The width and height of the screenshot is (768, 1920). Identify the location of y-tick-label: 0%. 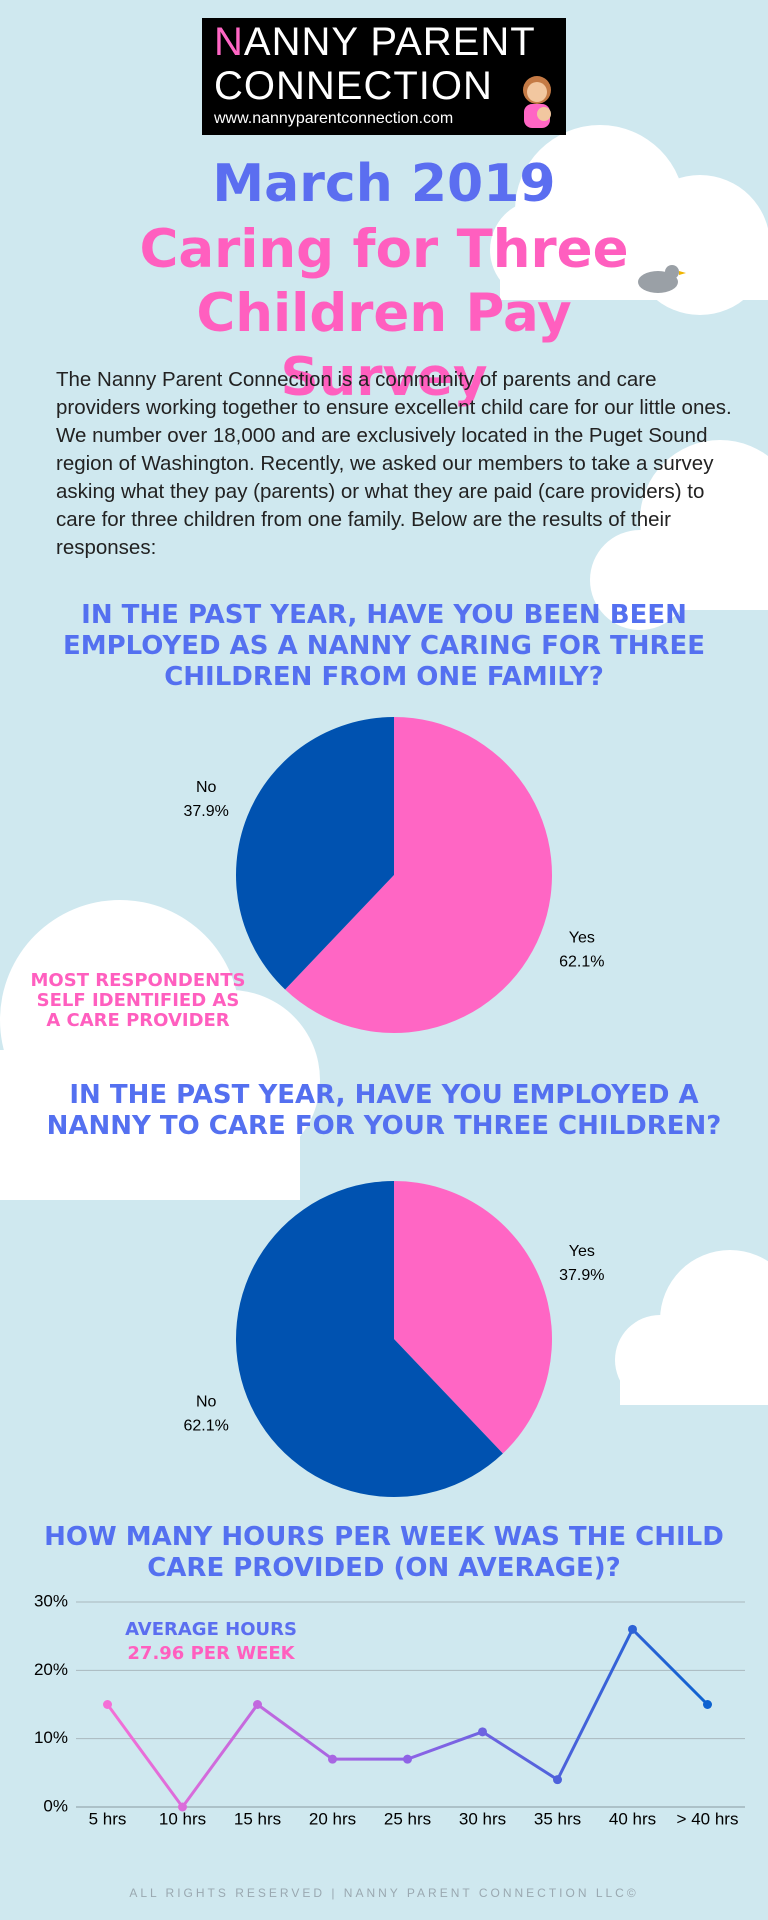
(55, 1805).